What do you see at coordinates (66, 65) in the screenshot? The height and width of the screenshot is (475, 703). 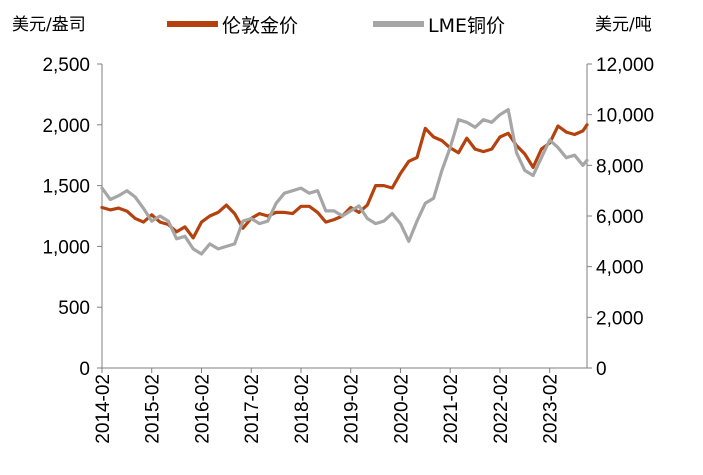 I see `left-tick-label: 2,500` at bounding box center [66, 65].